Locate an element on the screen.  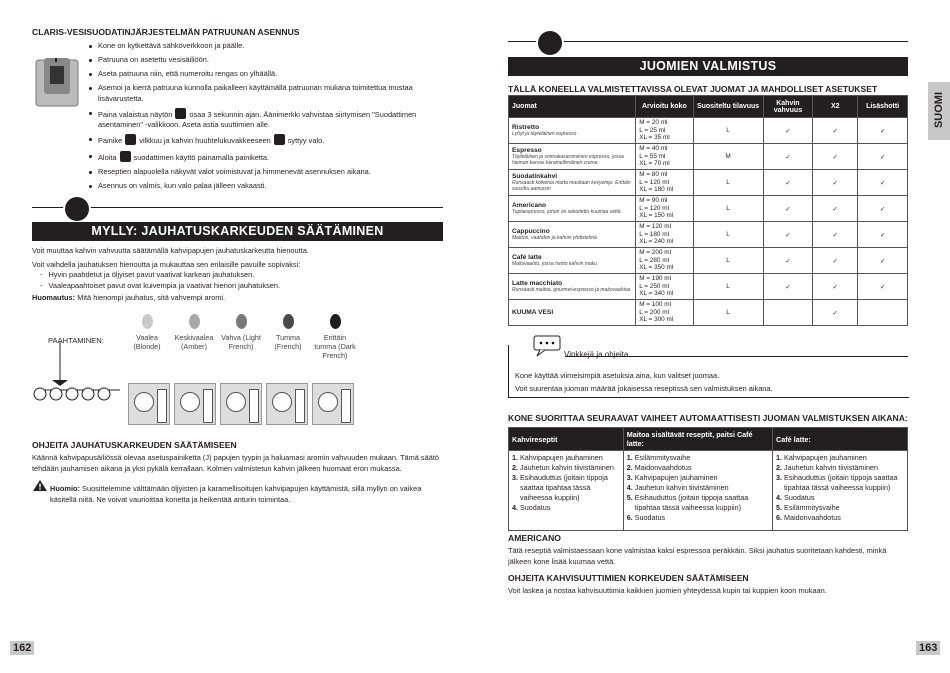
step-number: 1. is located at coordinates (779, 457).